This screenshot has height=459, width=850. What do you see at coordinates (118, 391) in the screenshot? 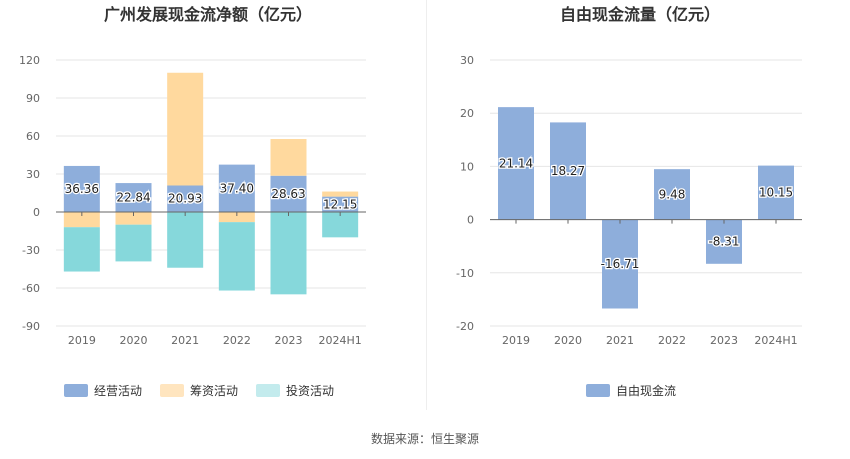
I see `legend-label: 经营活动` at bounding box center [118, 391].